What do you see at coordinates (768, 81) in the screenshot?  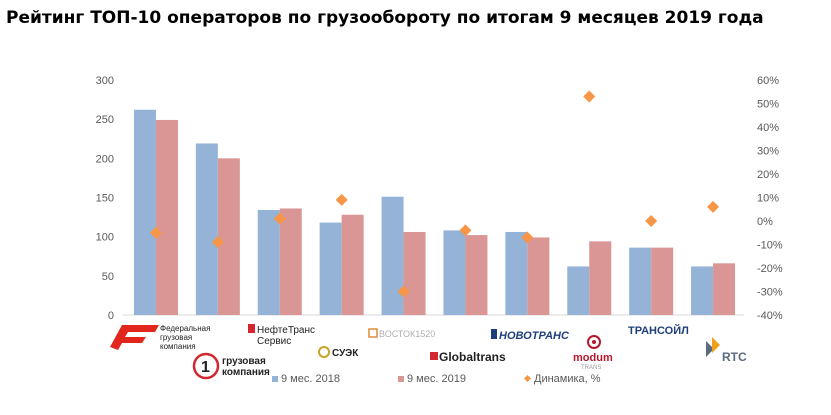 I see `right-tick-label: 60%` at bounding box center [768, 81].